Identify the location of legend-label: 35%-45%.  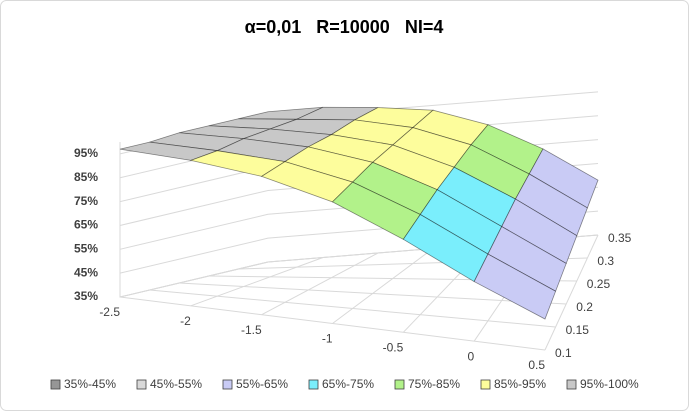
(90, 384).